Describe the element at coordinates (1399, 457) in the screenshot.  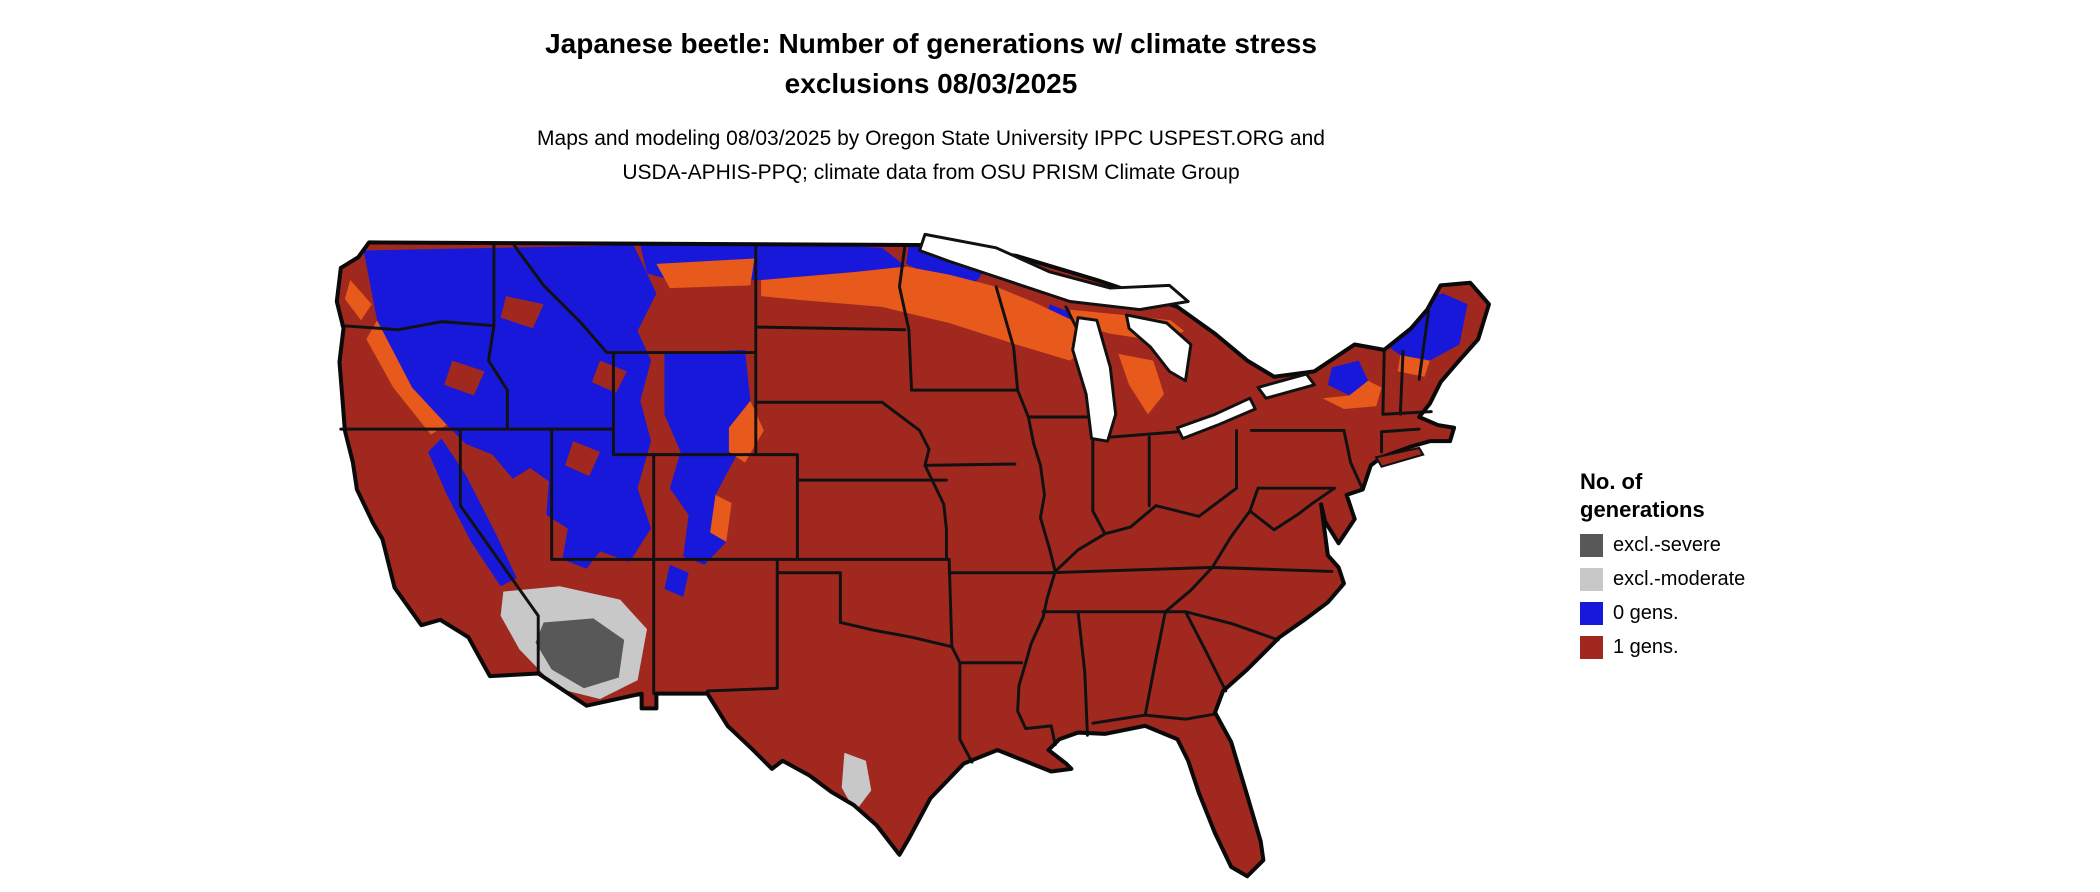
I see `long-island` at that location.